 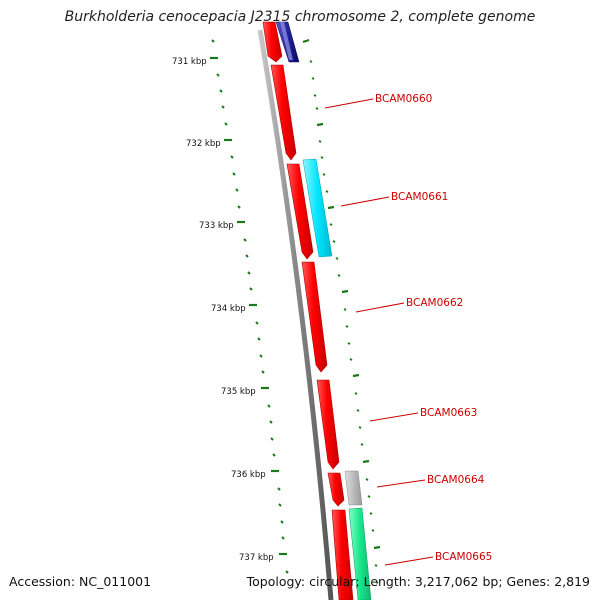 I want to click on gene-label-bcam0660: BCAM0660, so click(x=403, y=99).